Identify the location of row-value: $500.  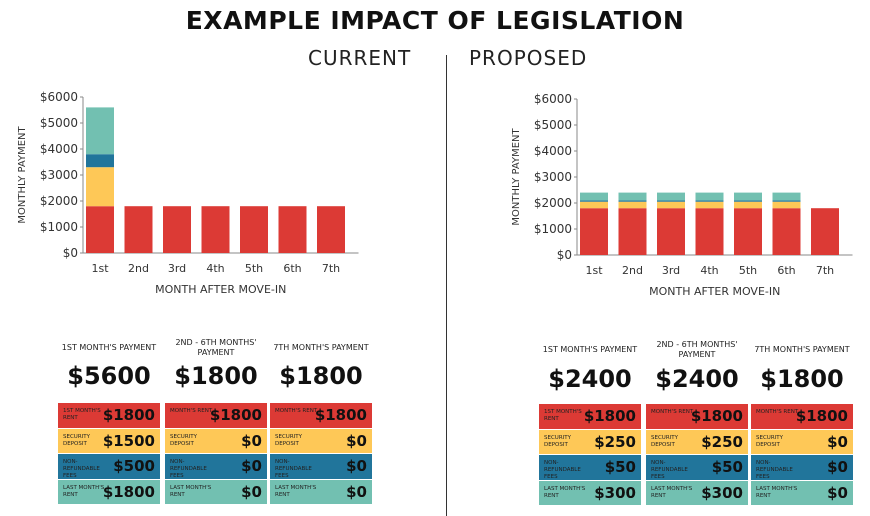
(134, 466).